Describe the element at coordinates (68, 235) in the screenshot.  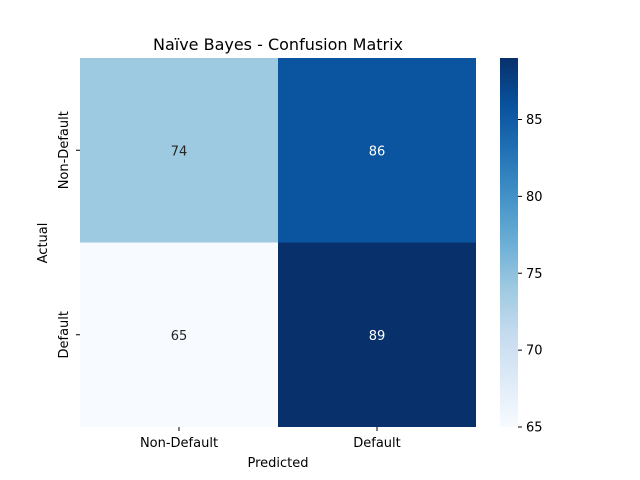
I see `y-axis-ticks: Non-Default Default` at that location.